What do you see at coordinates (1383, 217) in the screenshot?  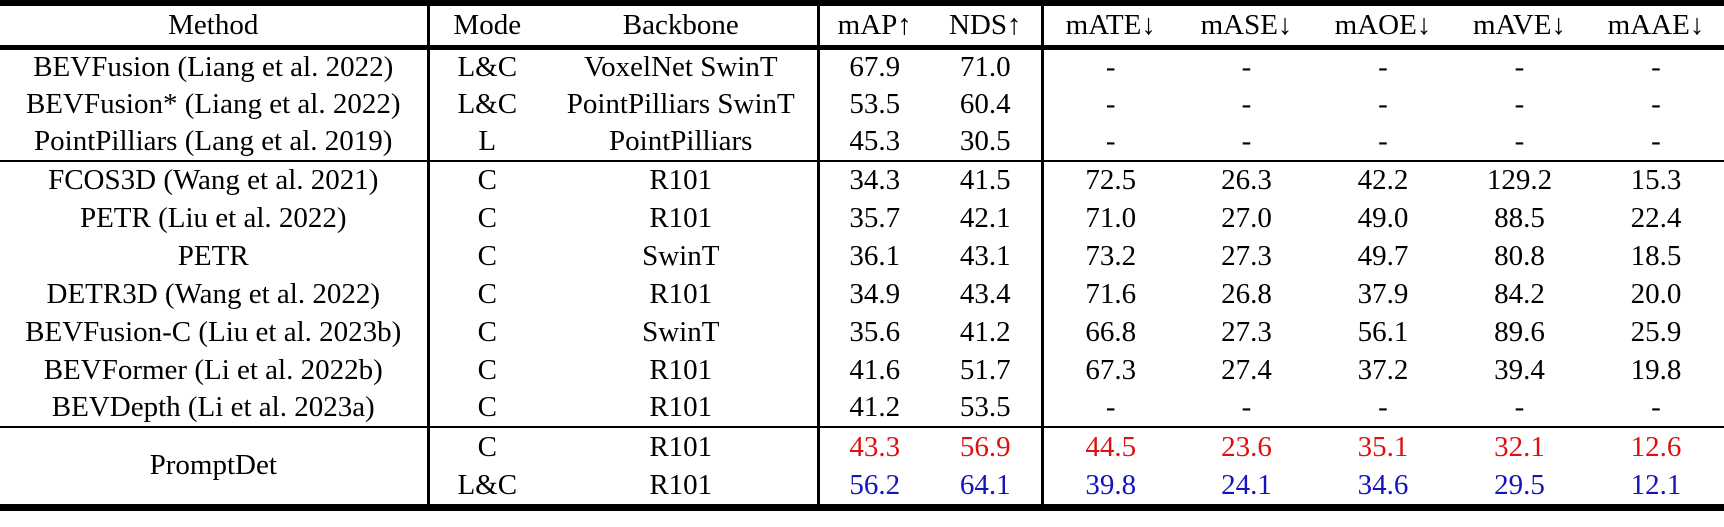 I see `cell-maoe: 49.0` at bounding box center [1383, 217].